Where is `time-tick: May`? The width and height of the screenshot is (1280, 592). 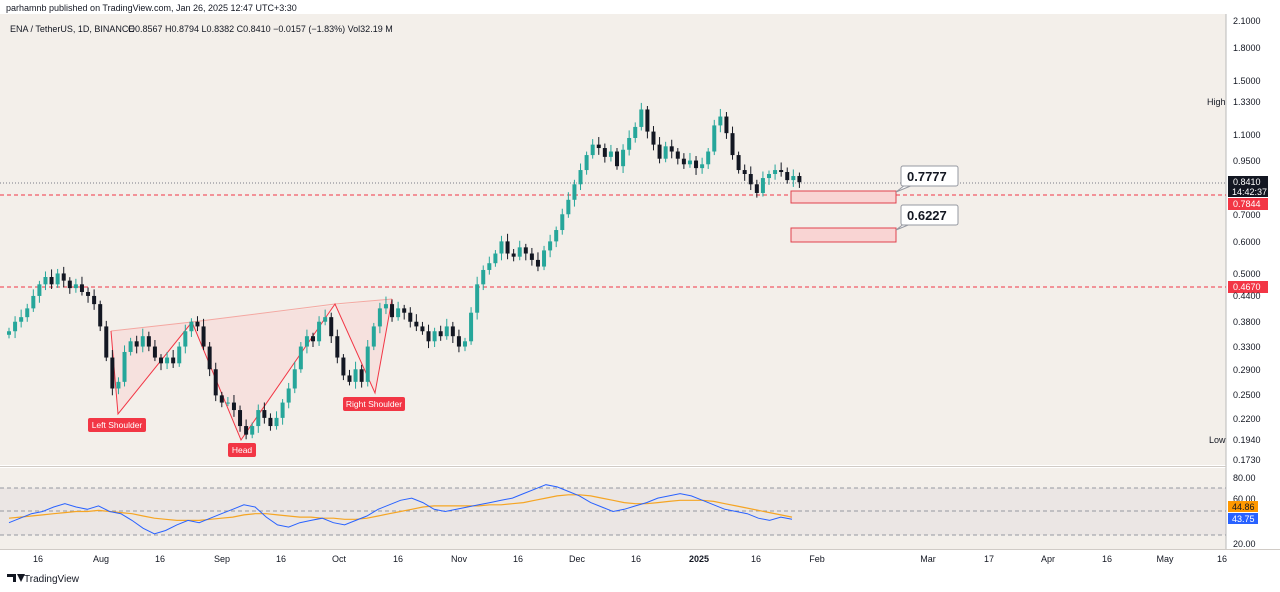
time-tick: May is located at coordinates (1165, 559).